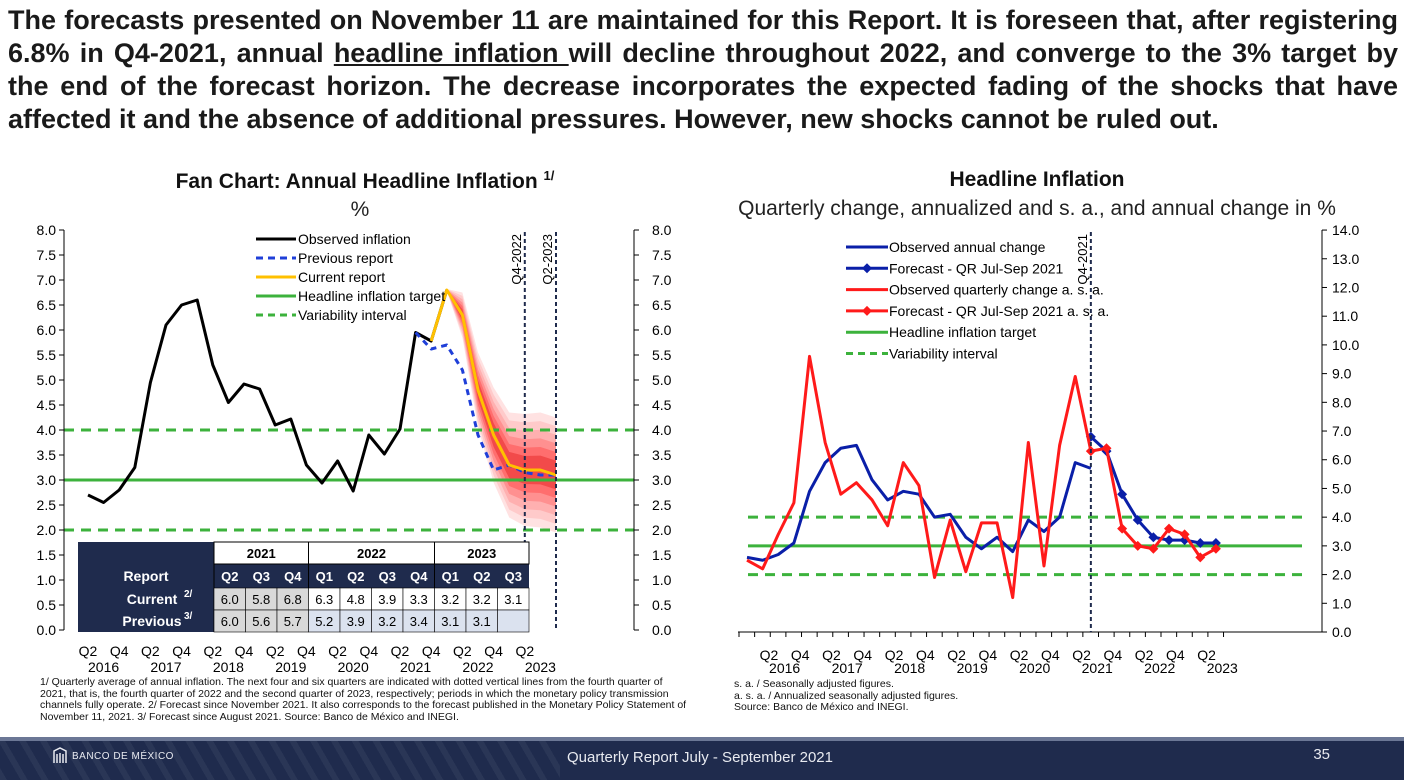 The height and width of the screenshot is (780, 1404). I want to click on x-year-label: 2021, so click(415, 667).